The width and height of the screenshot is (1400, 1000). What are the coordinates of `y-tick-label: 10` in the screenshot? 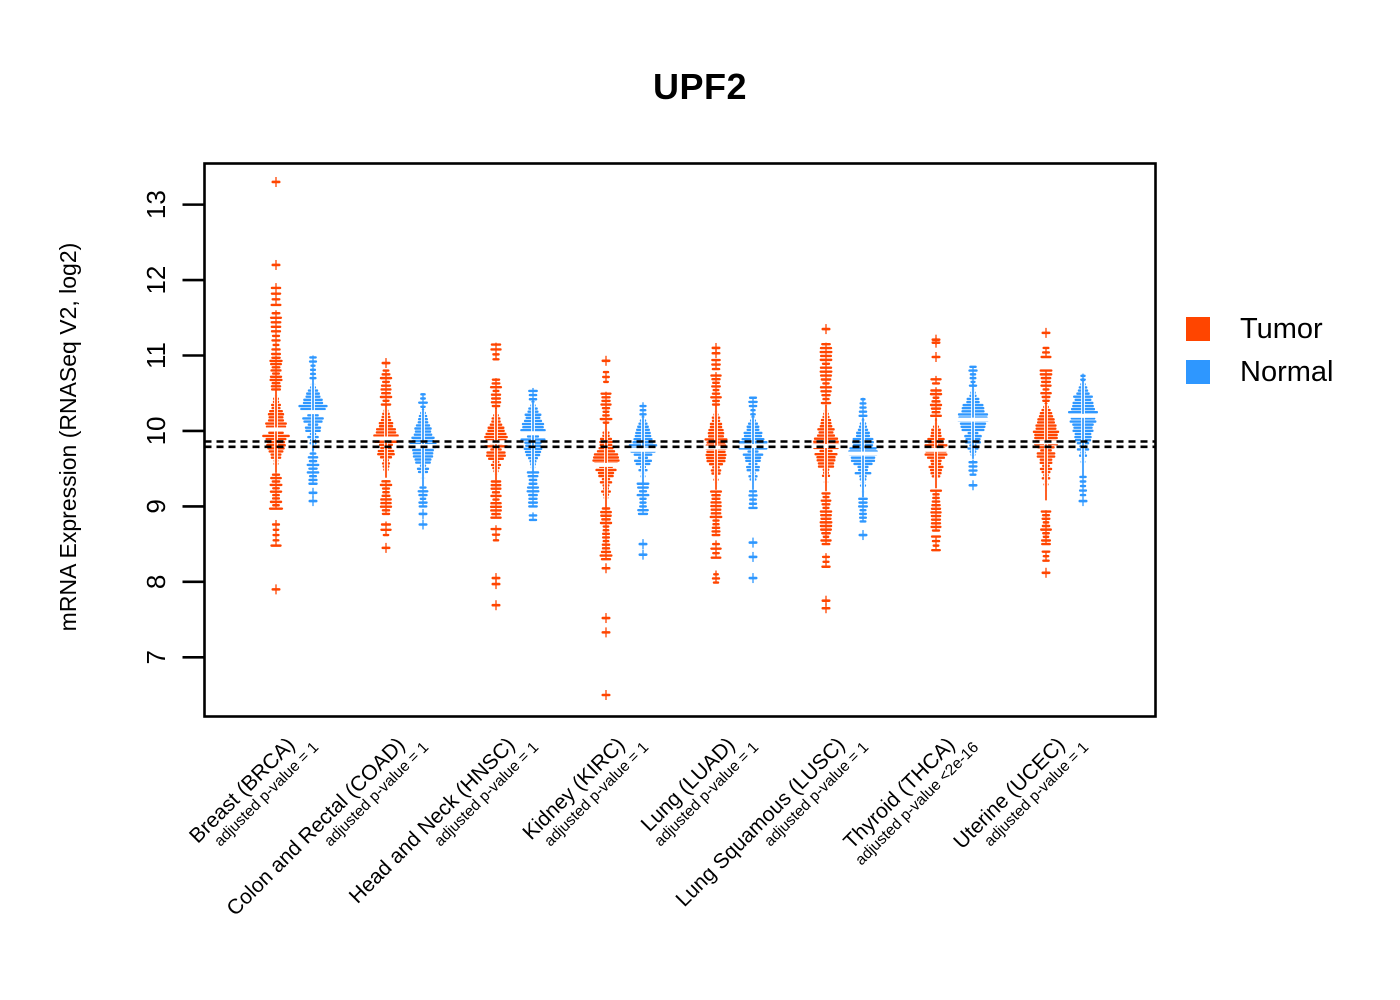 It's located at (156, 430).